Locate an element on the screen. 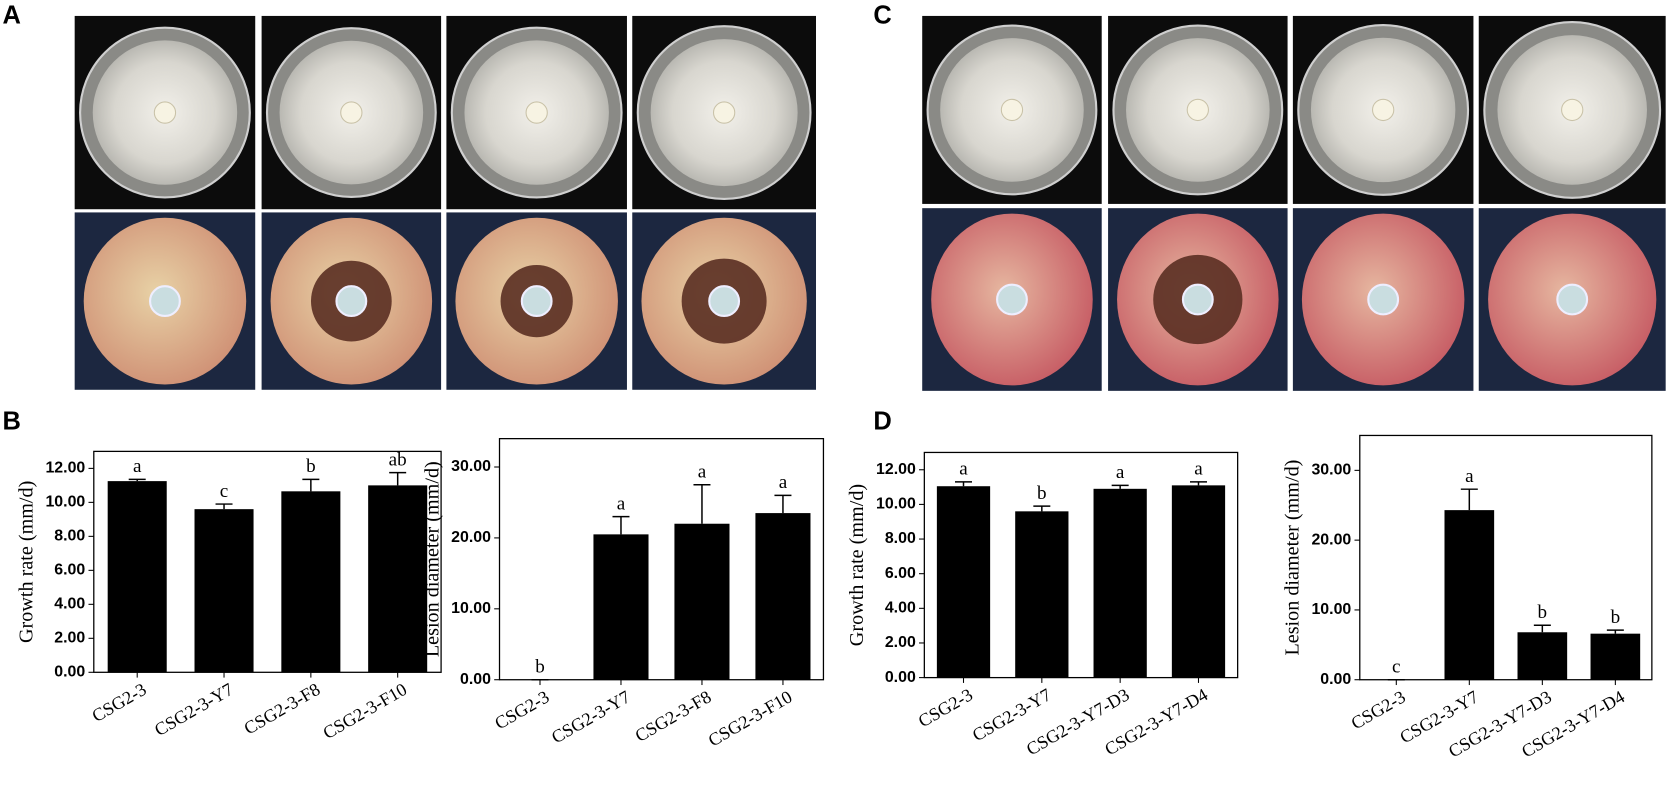 The width and height of the screenshot is (1666, 787). y-tick-label: 8.00 is located at coordinates (900, 538).